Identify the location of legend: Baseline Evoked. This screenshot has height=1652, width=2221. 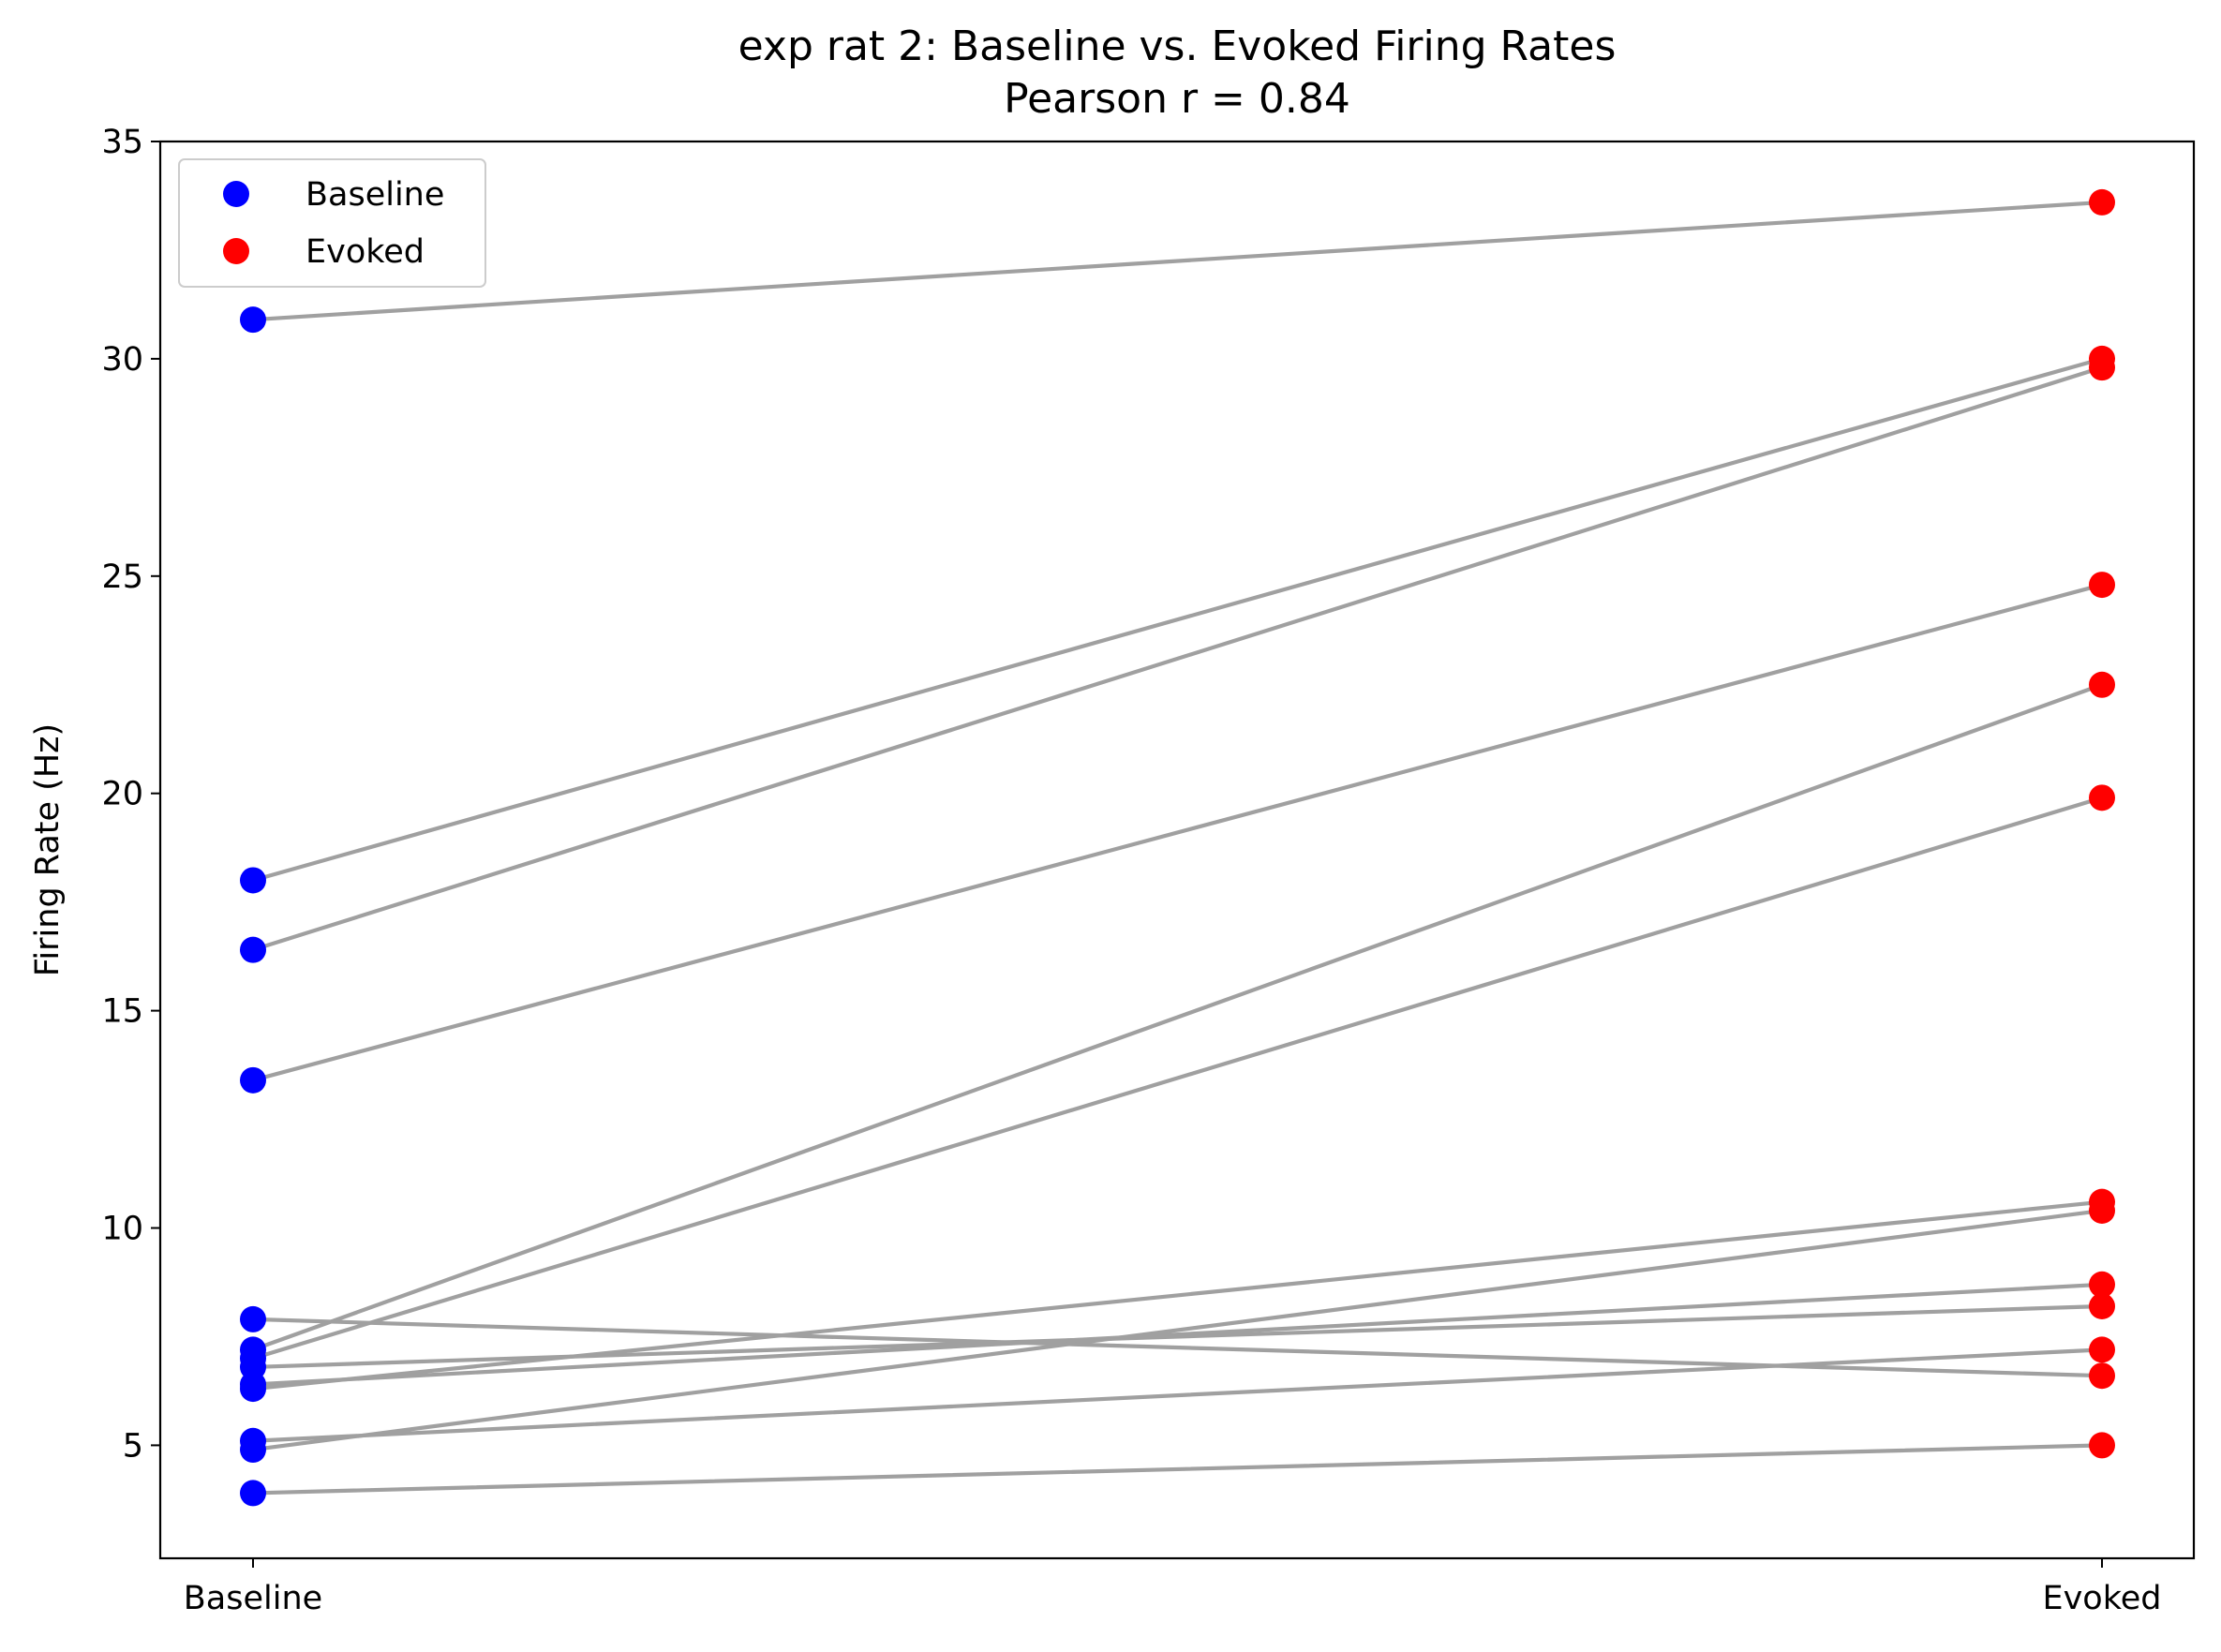
(332, 223).